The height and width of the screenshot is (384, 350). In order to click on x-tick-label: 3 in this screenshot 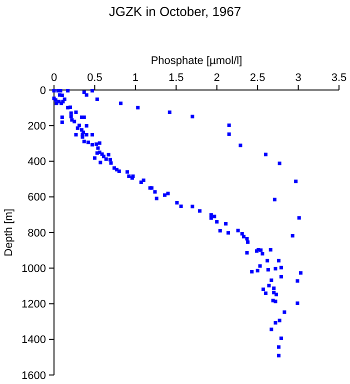, I will do `click(298, 78)`.